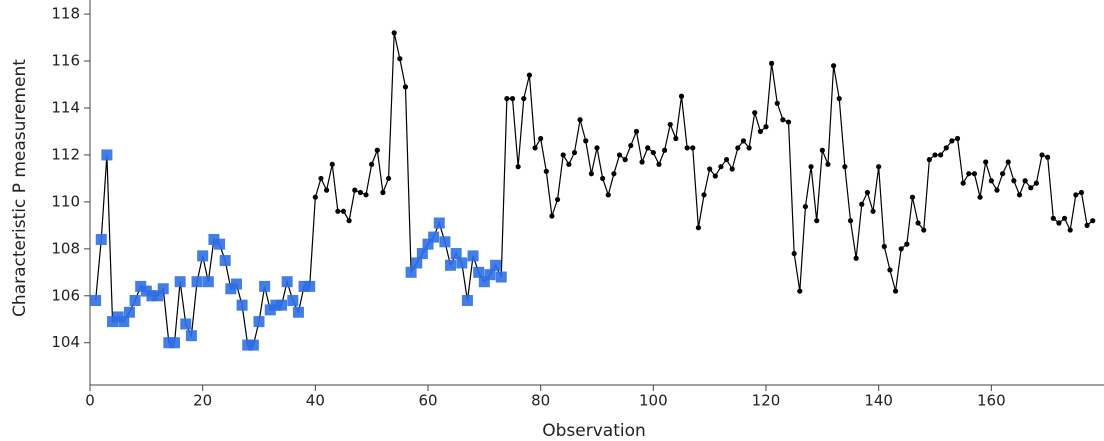  What do you see at coordinates (540, 401) in the screenshot?
I see `x-tick-label: 80` at bounding box center [540, 401].